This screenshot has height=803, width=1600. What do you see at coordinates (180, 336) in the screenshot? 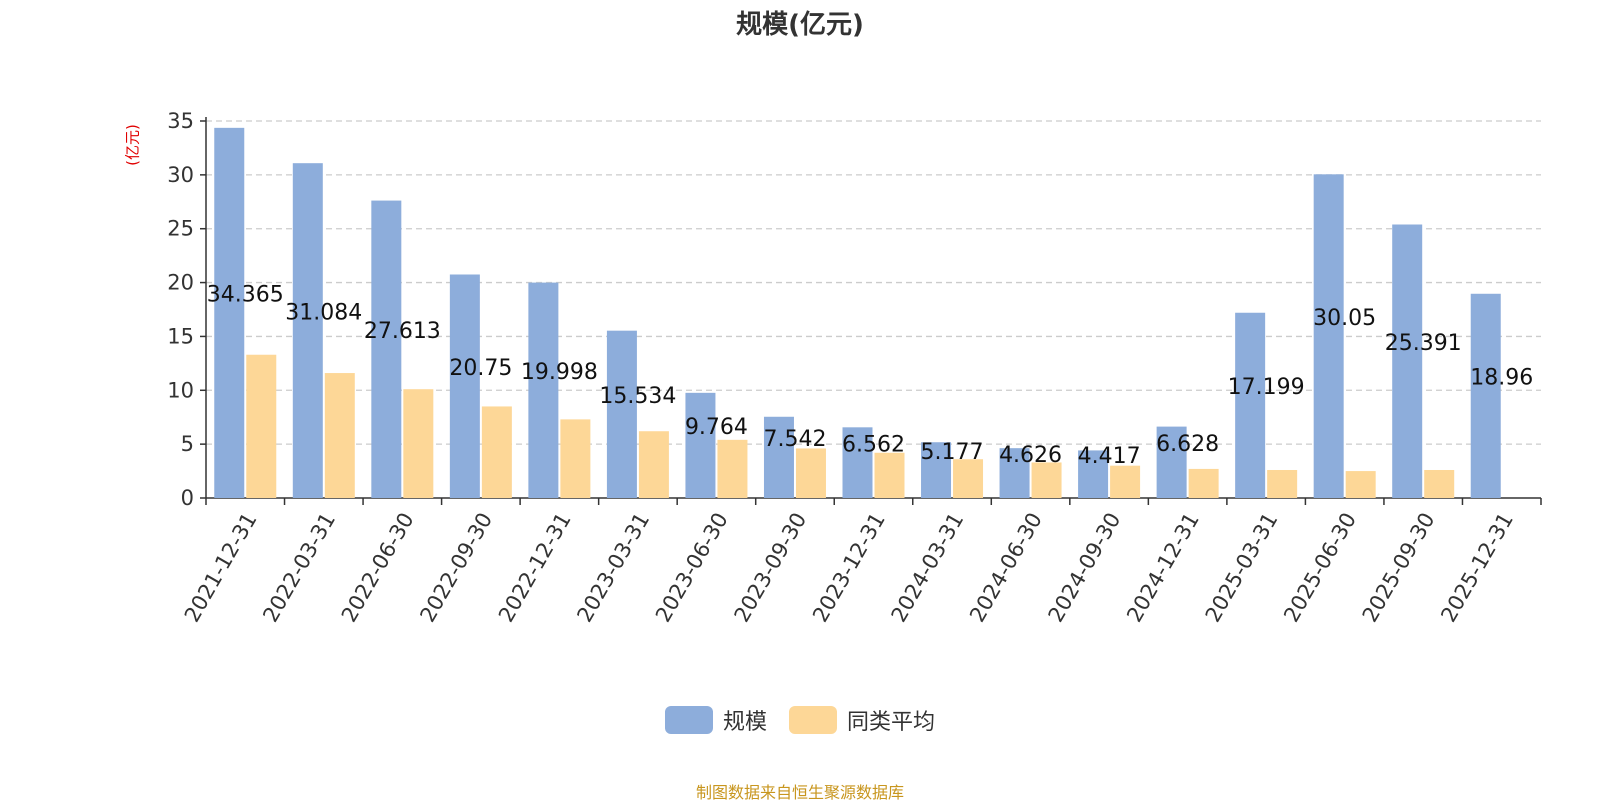
I see `y-tick-label: 15` at bounding box center [180, 336].